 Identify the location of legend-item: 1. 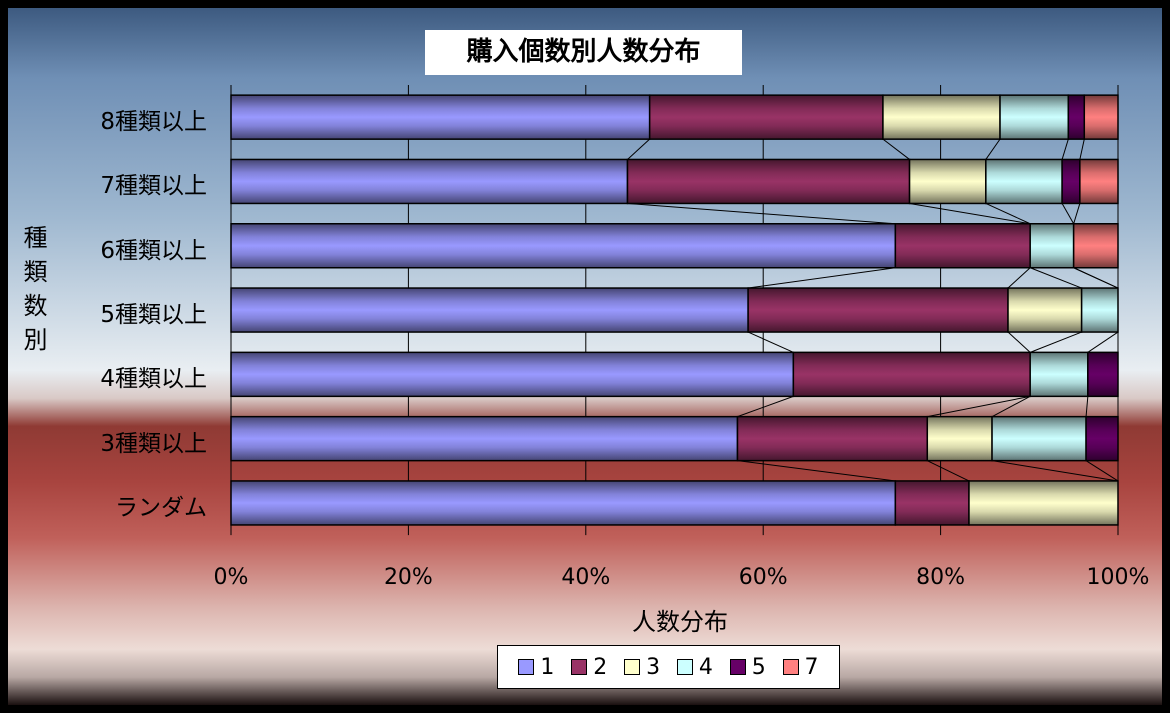
(536, 667).